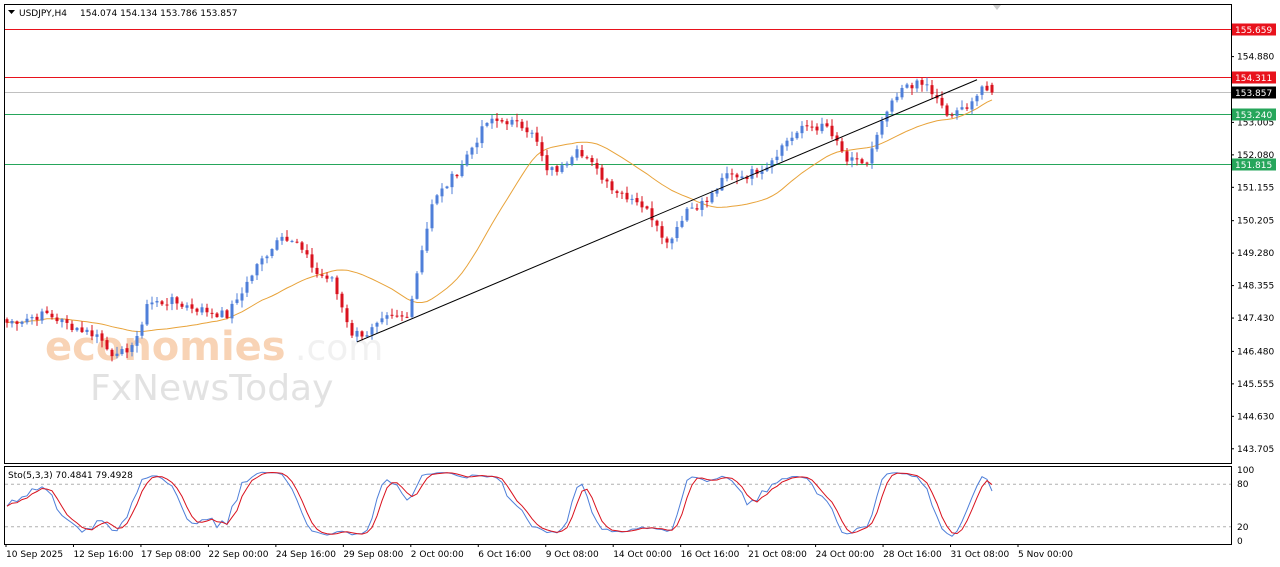  Describe the element at coordinates (1255, 188) in the screenshot. I see `price-tick-label: 151.155` at that location.